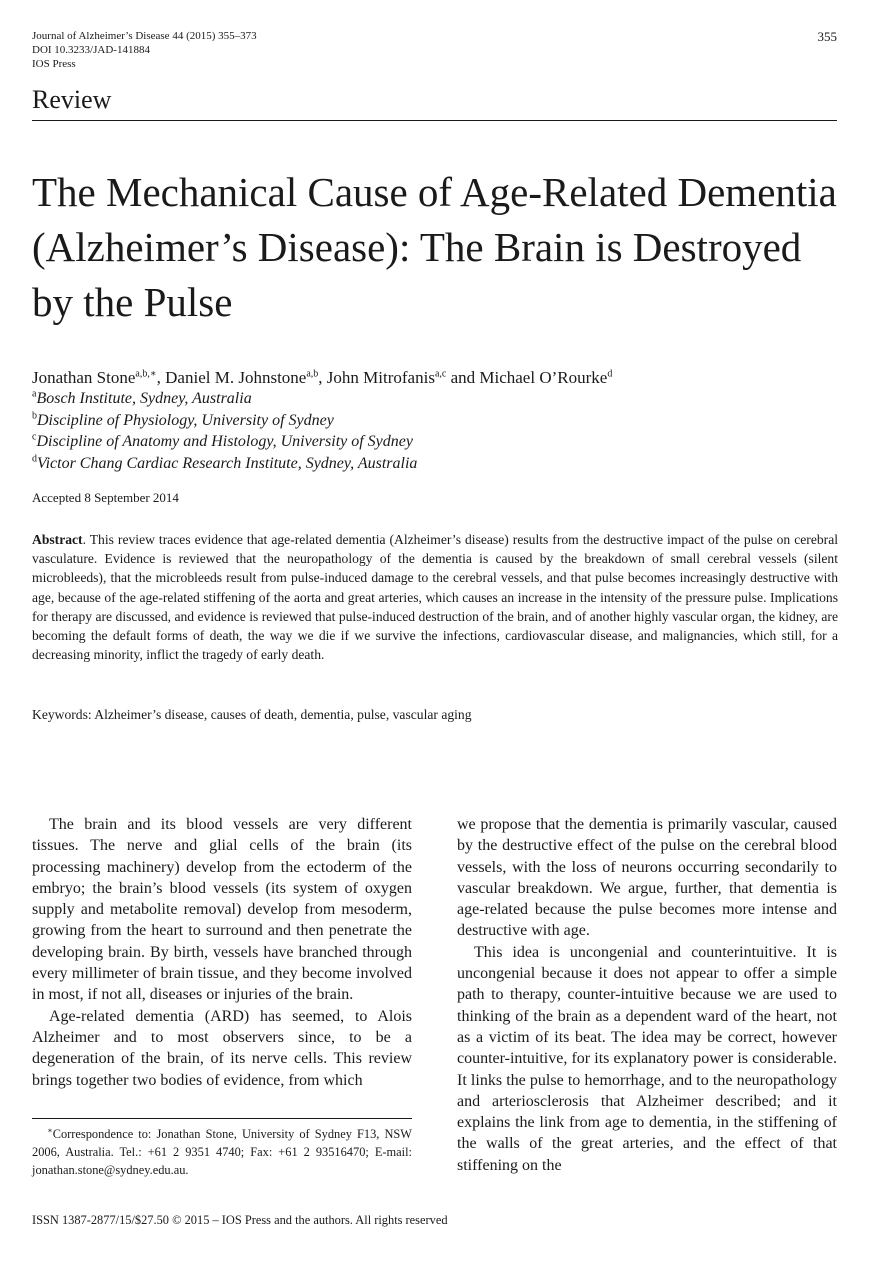 The width and height of the screenshot is (883, 1263). What do you see at coordinates (434, 120) in the screenshot?
I see `header-rule` at bounding box center [434, 120].